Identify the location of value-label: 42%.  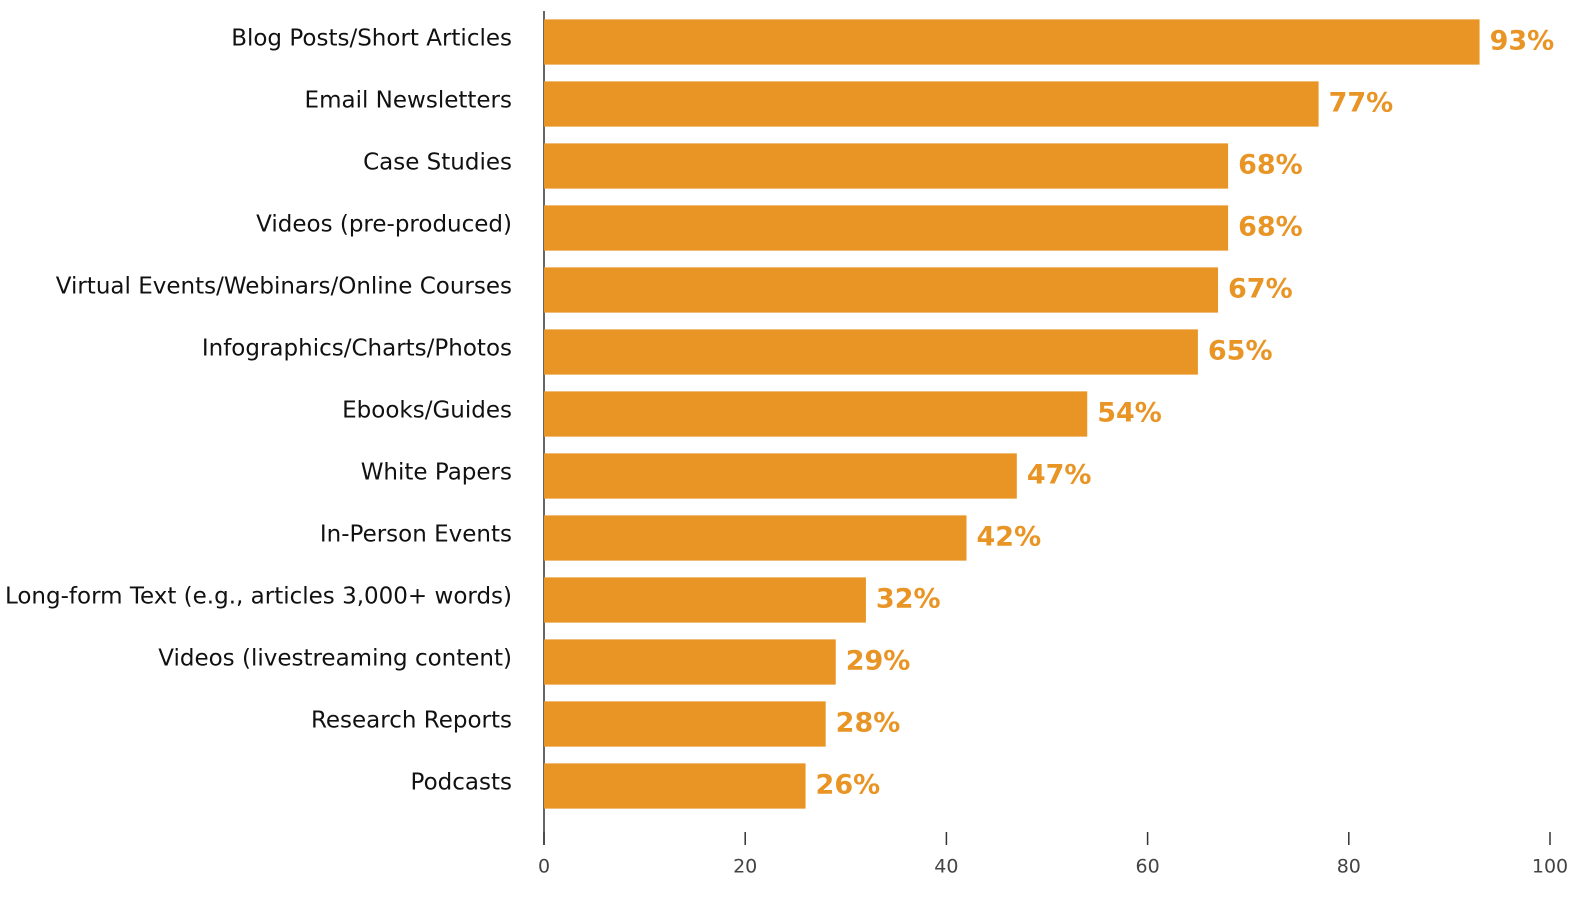
(1009, 537).